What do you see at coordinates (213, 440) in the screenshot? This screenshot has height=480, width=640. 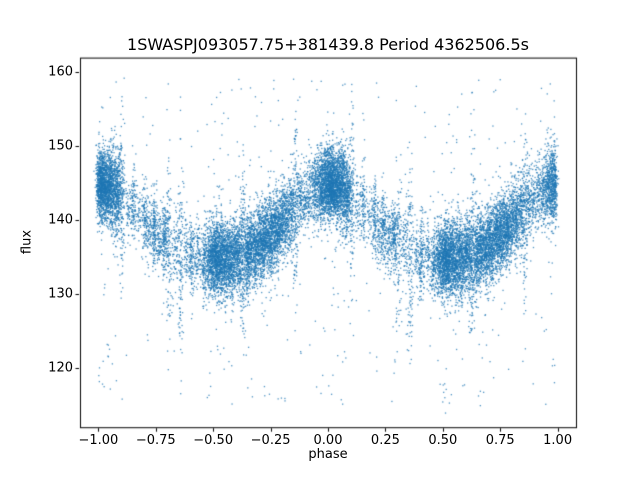 I see `x-tick-label: −0.50` at bounding box center [213, 440].